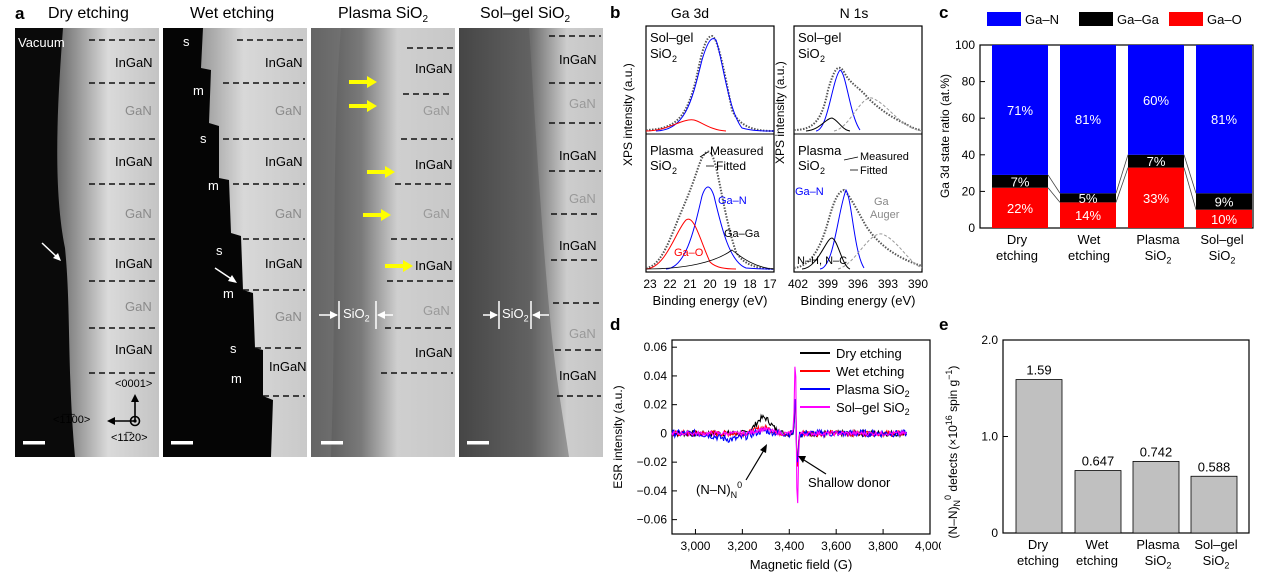  Describe the element at coordinates (1214, 504) in the screenshot. I see `defect-bar` at that location.